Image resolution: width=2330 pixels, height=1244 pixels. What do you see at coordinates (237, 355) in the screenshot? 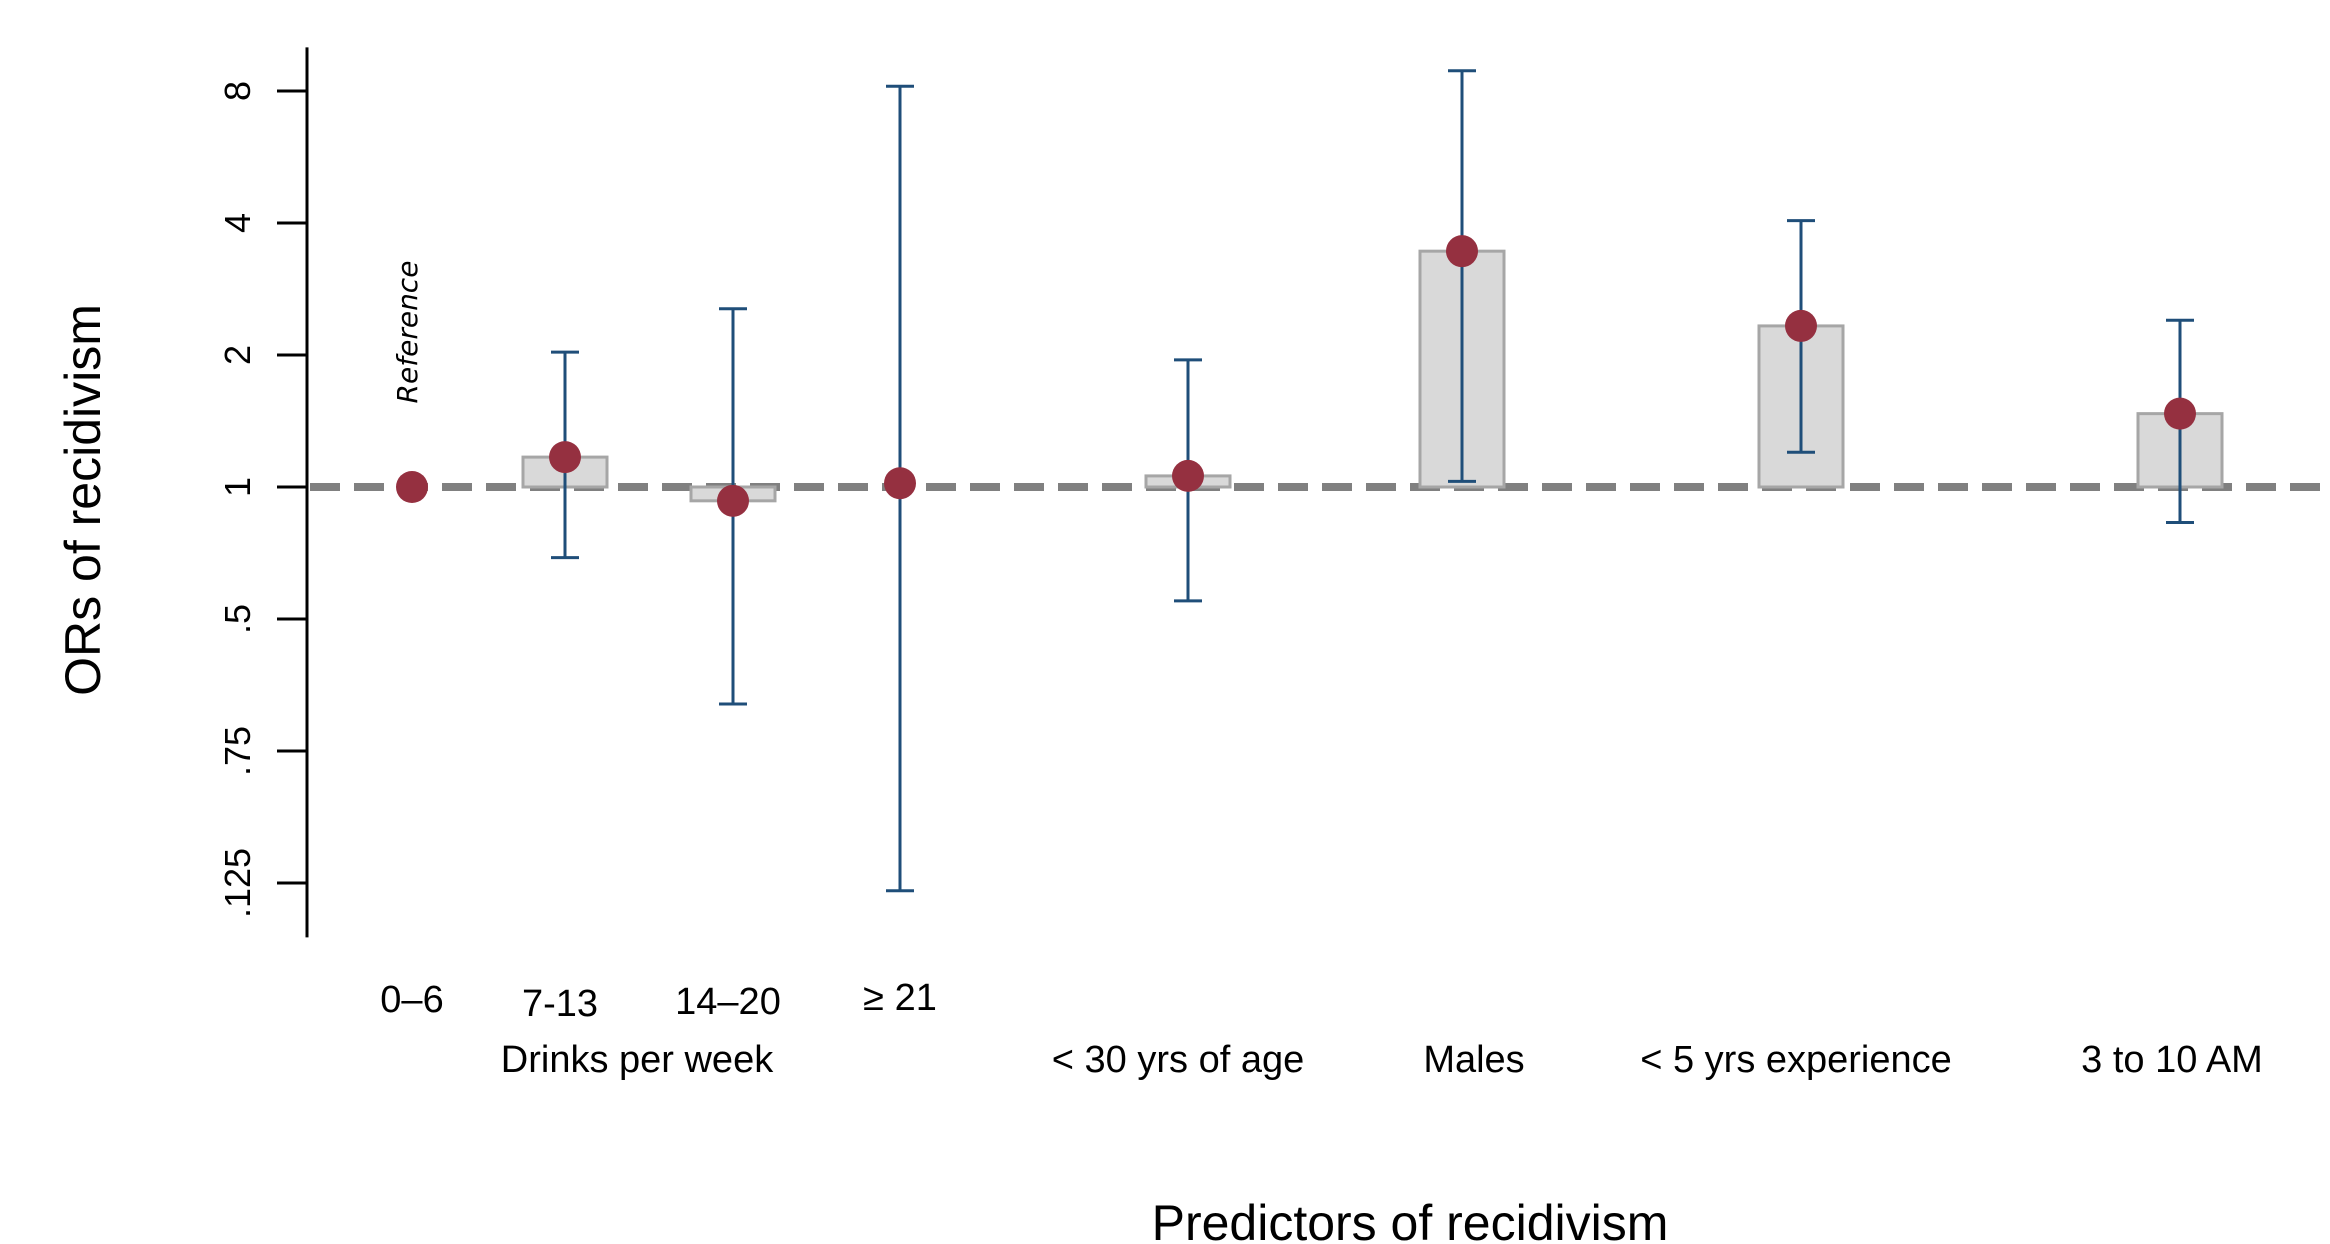
I see `y-tick-label-4: 2` at bounding box center [237, 355].